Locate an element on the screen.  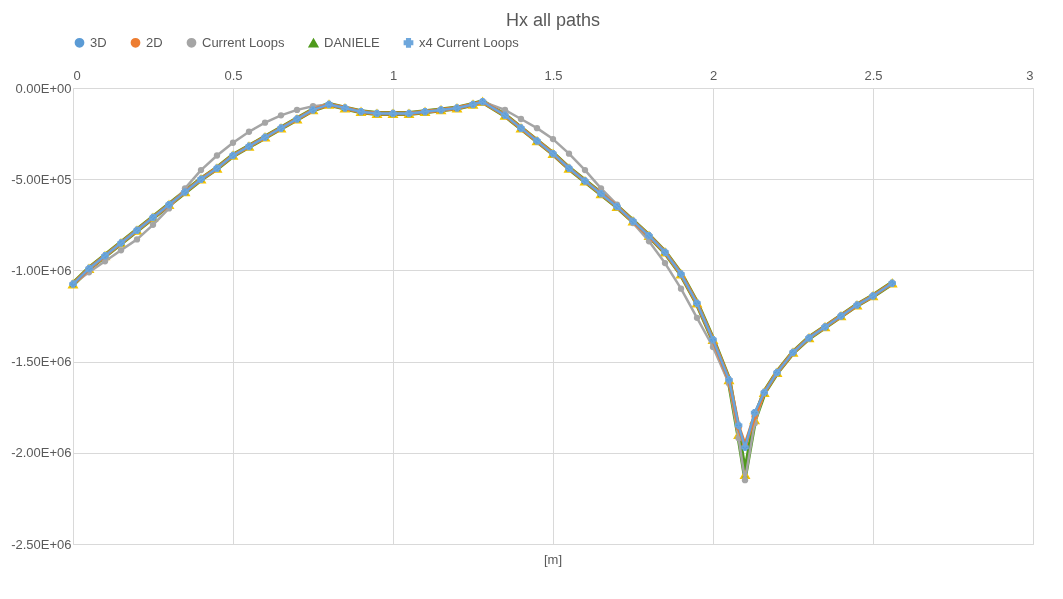
legend-label: Current Loops is located at coordinates (243, 42).